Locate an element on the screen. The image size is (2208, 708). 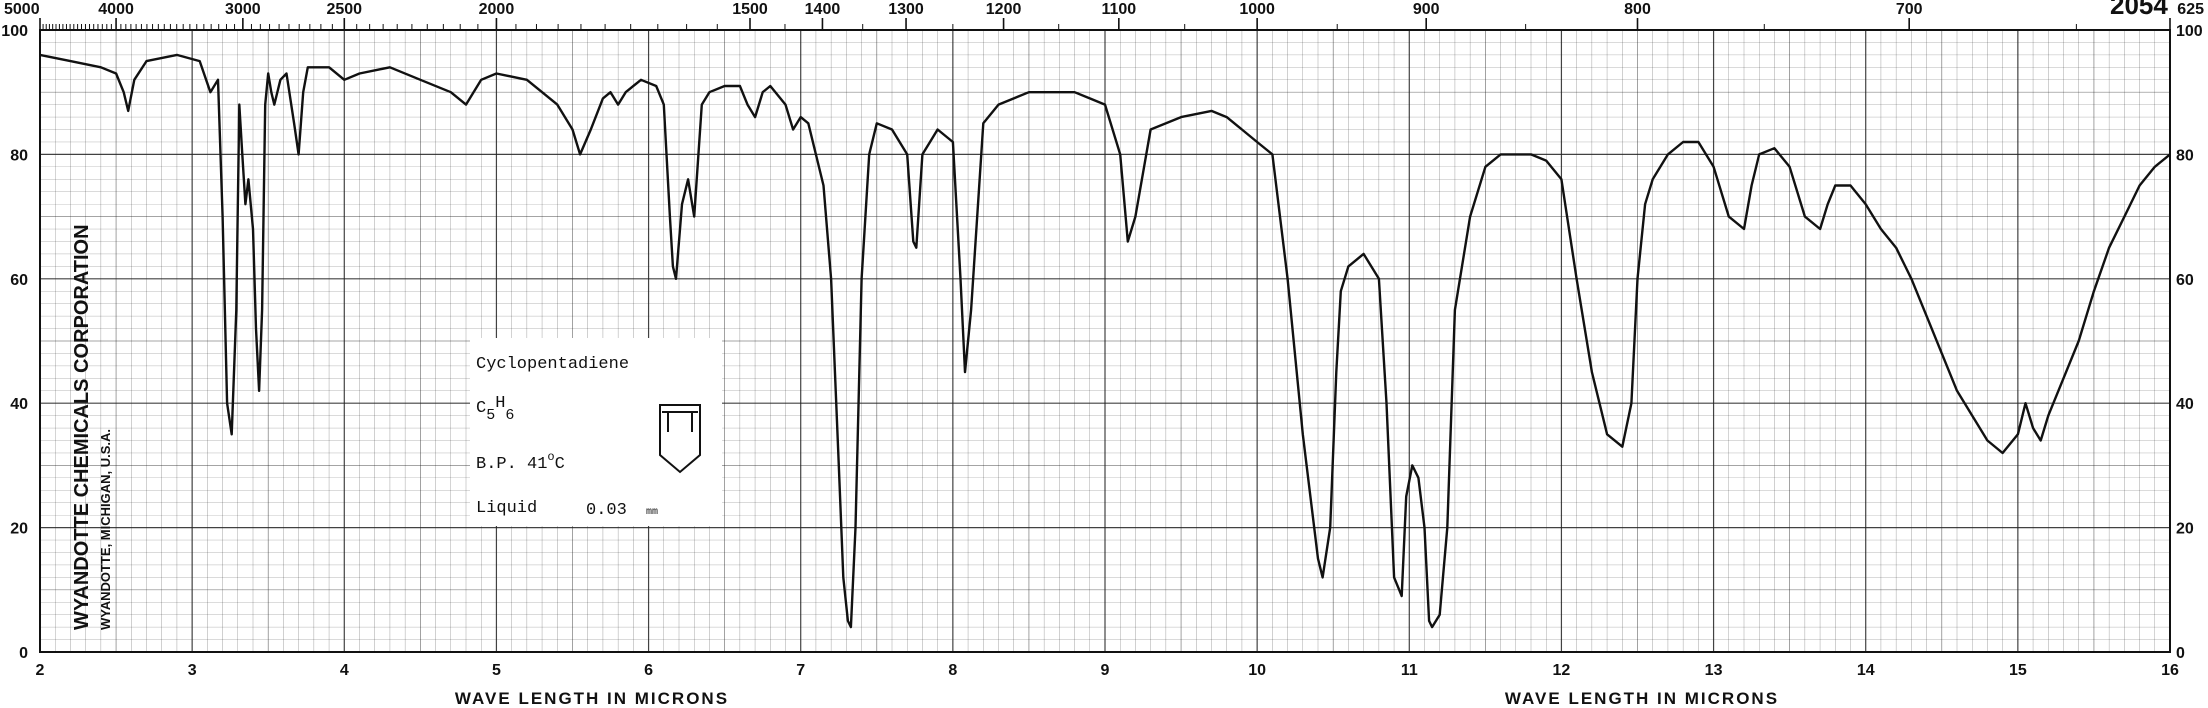
x-tick-label: 14 is located at coordinates (1866, 670).